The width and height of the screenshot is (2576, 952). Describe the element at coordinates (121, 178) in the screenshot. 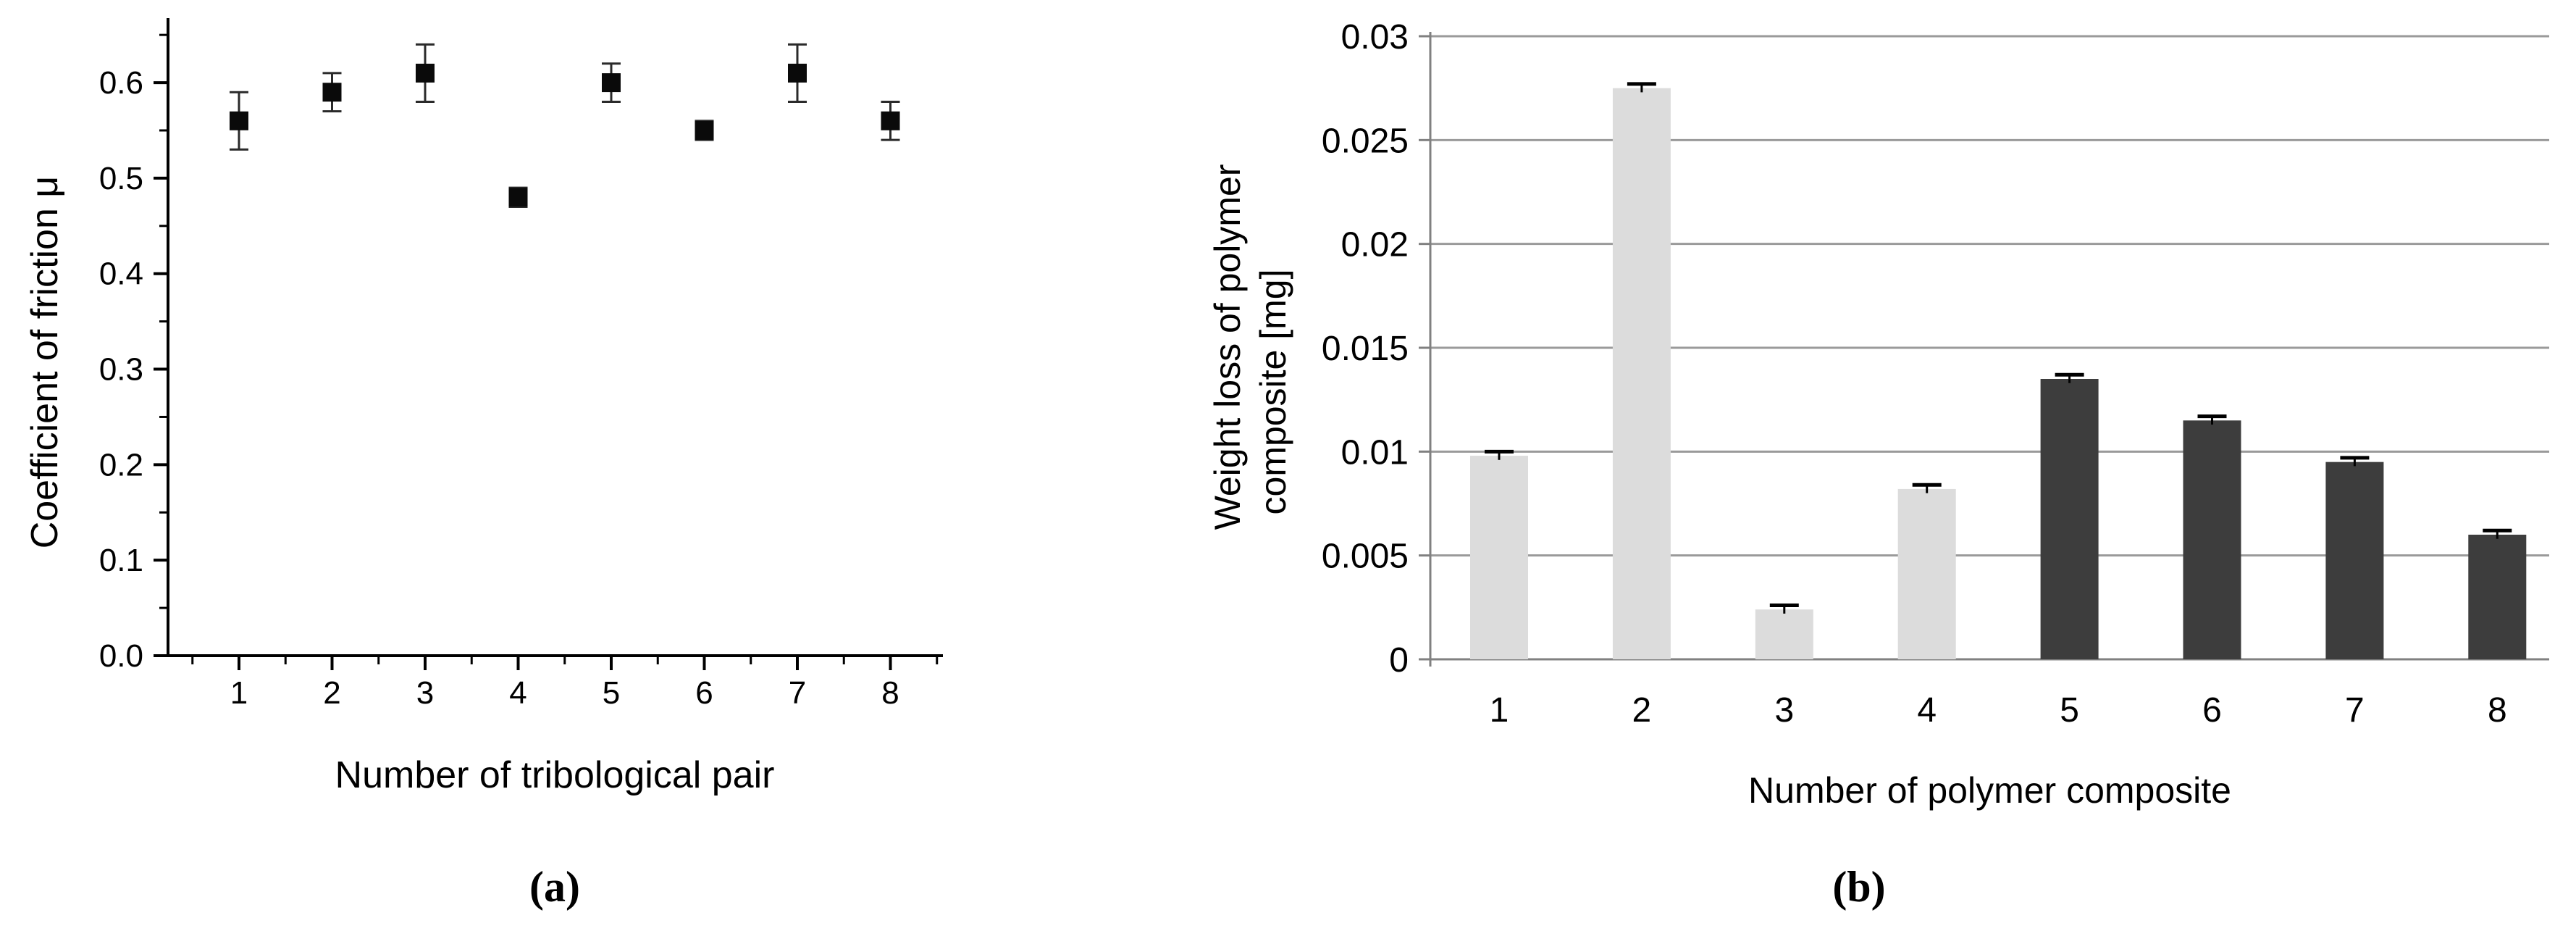

I see `y-tick-label: 0.5` at that location.